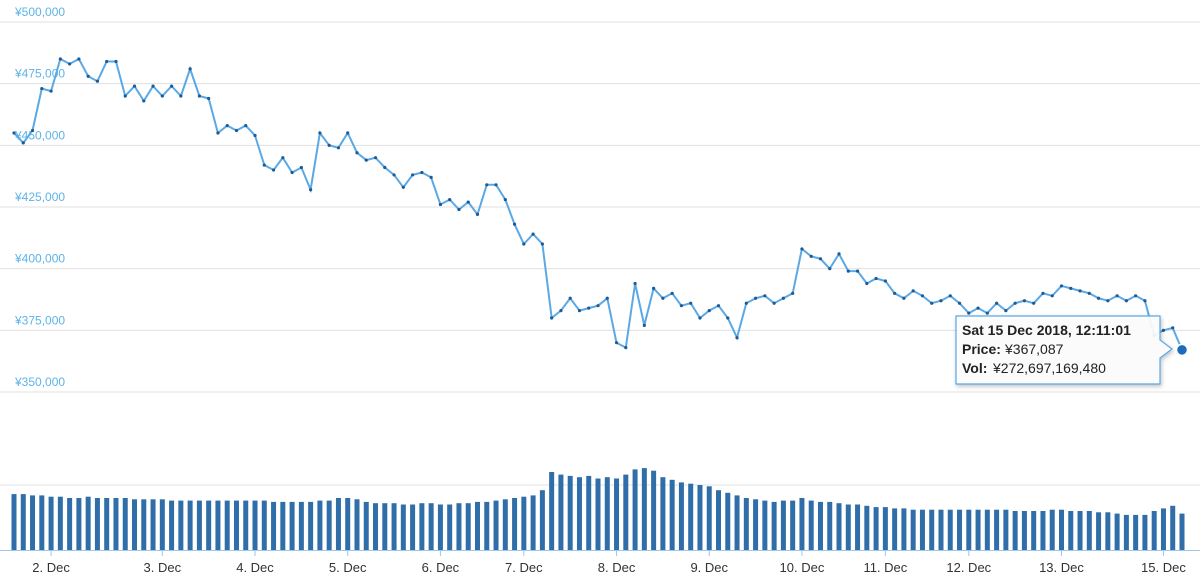  I want to click on x-tick-label: 11. Dec, so click(885, 567).